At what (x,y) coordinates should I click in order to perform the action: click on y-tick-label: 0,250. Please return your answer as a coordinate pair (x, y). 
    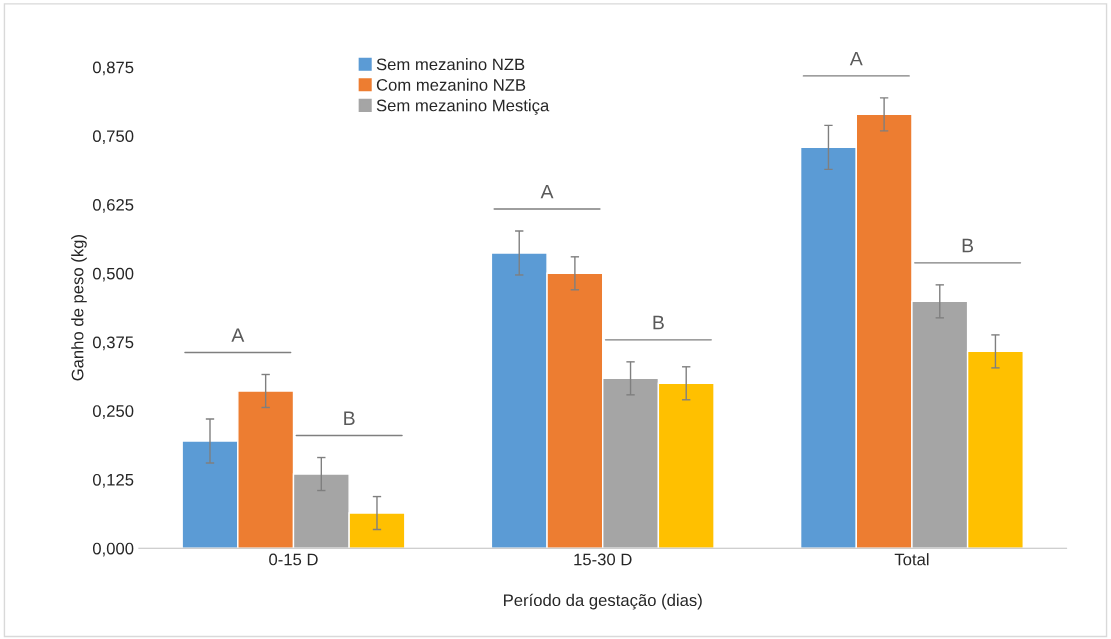
    Looking at the image, I should click on (113, 412).